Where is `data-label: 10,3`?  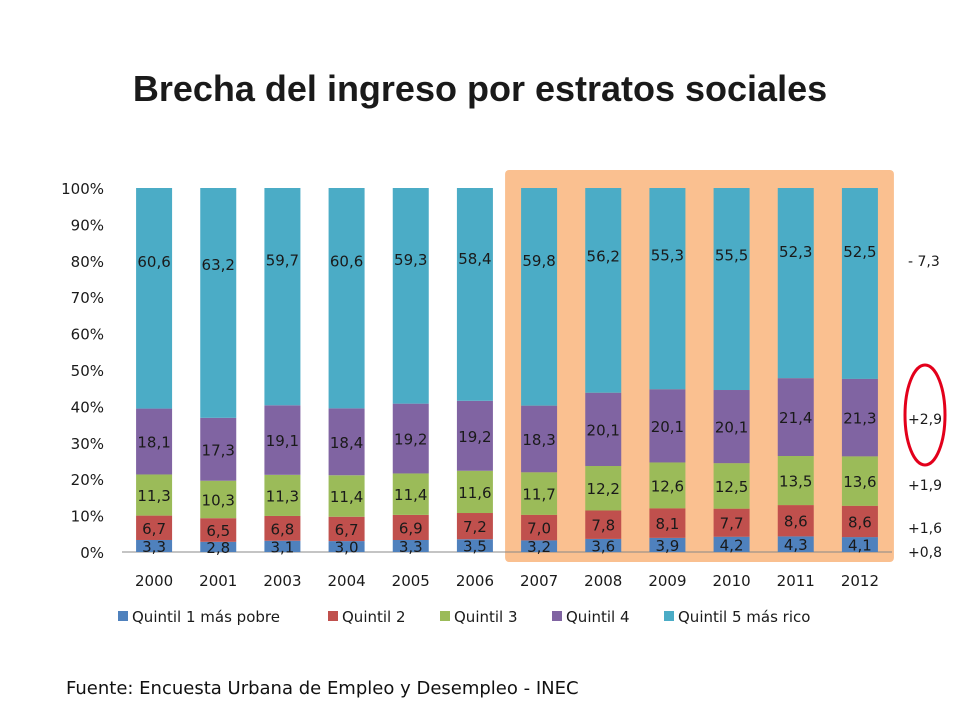
data-label: 10,3 is located at coordinates (218, 500).